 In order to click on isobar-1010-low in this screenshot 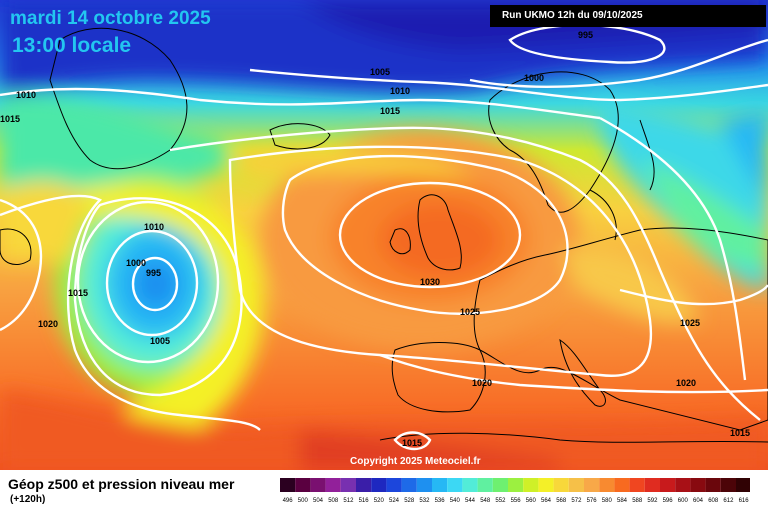, I will do `click(158, 297)`.